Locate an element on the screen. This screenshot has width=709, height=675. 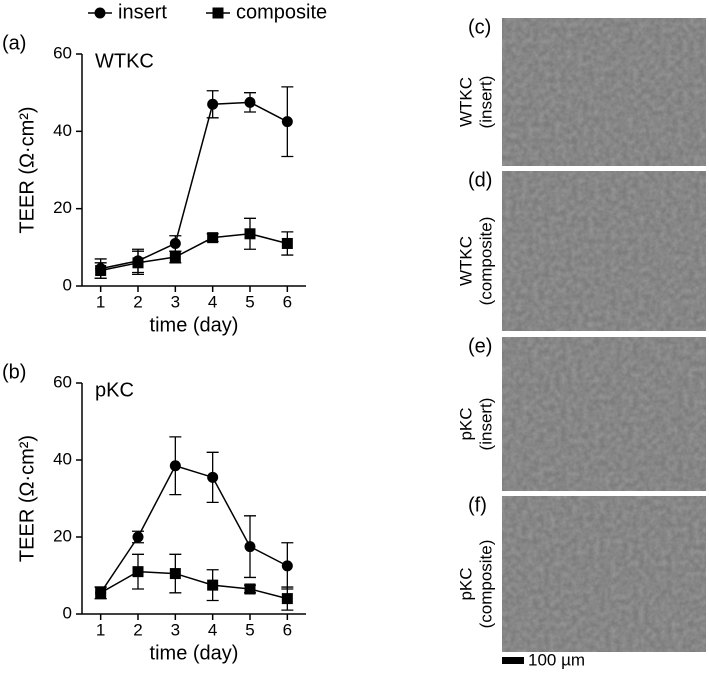
panel-label: (a) is located at coordinates (14, 43).